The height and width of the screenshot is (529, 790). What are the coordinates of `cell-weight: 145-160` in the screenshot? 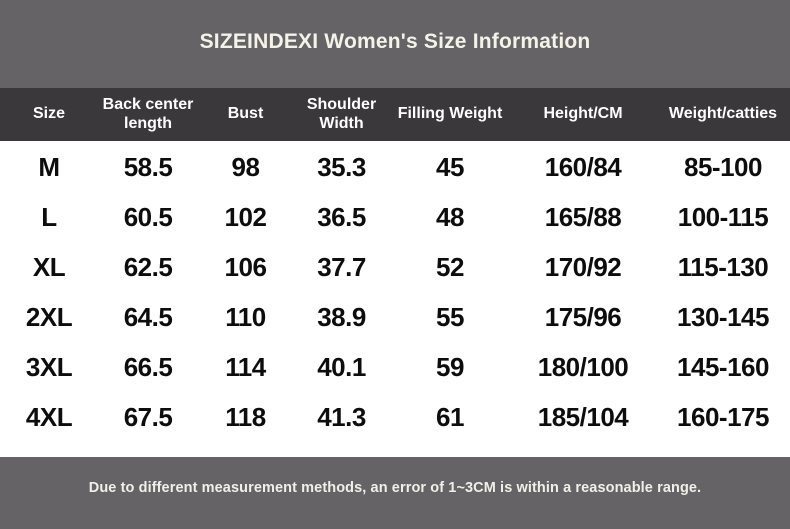 It's located at (723, 366).